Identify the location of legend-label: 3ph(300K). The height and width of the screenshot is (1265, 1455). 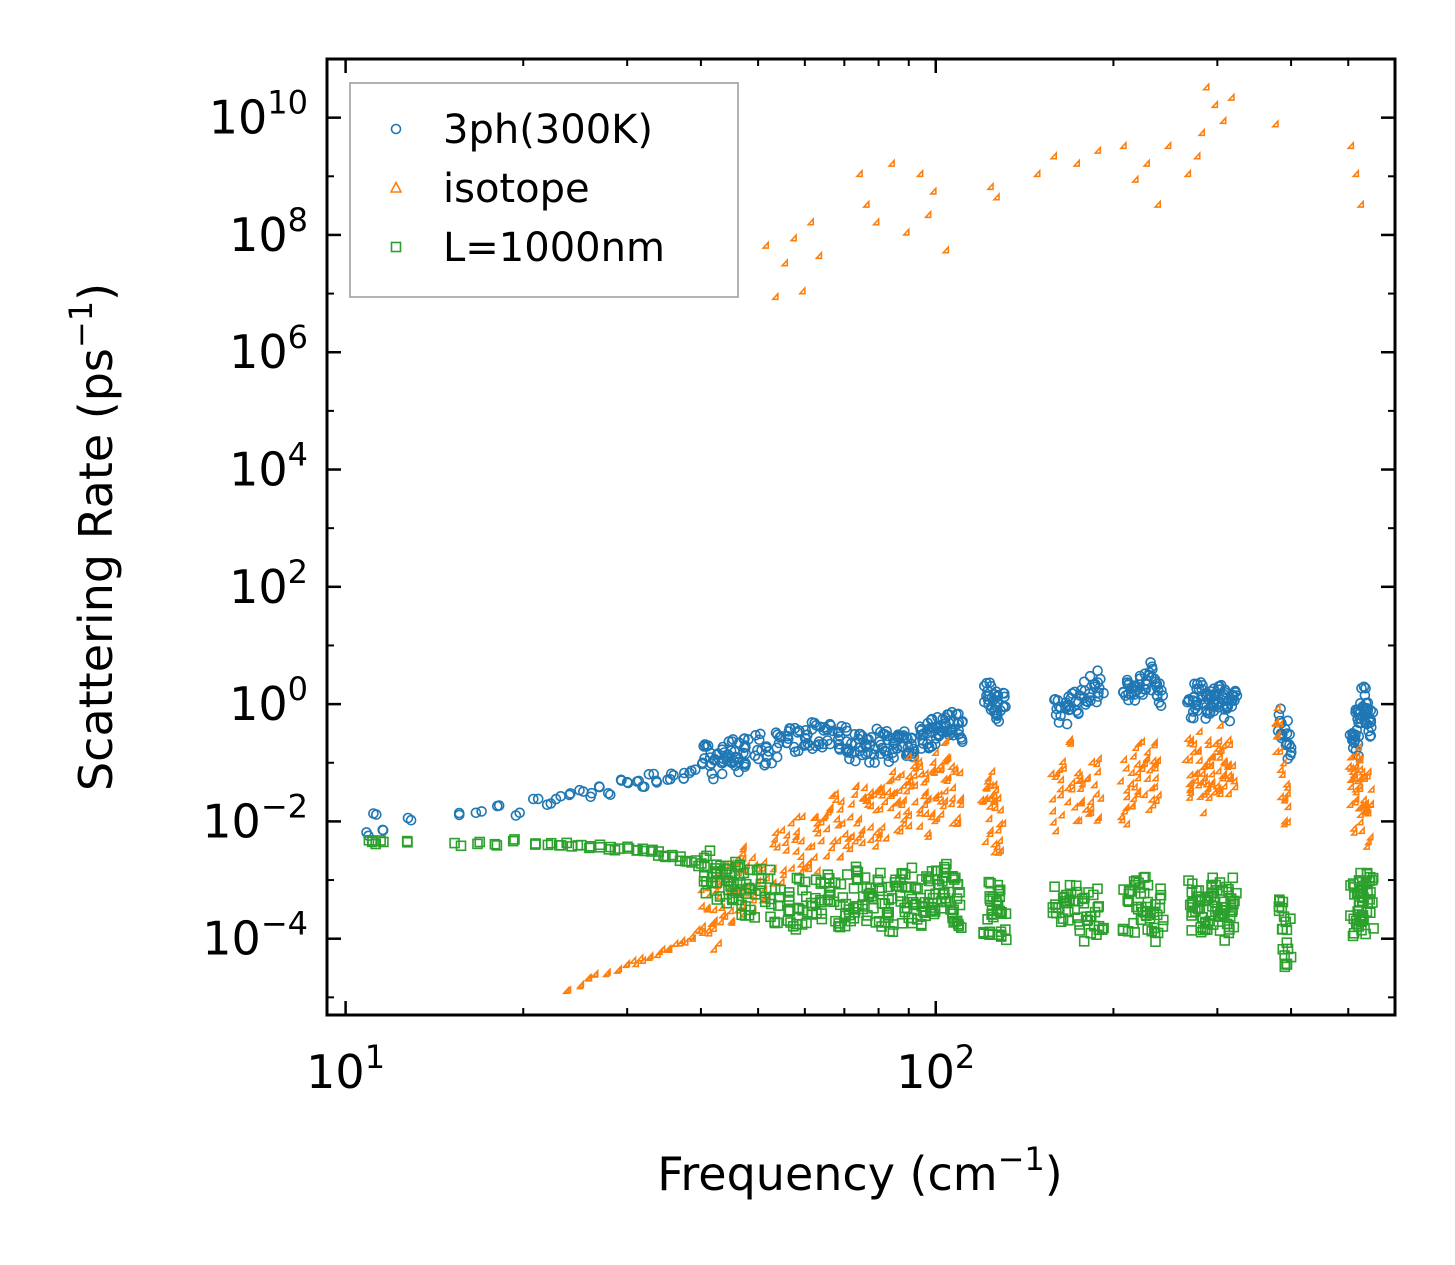
(548, 130).